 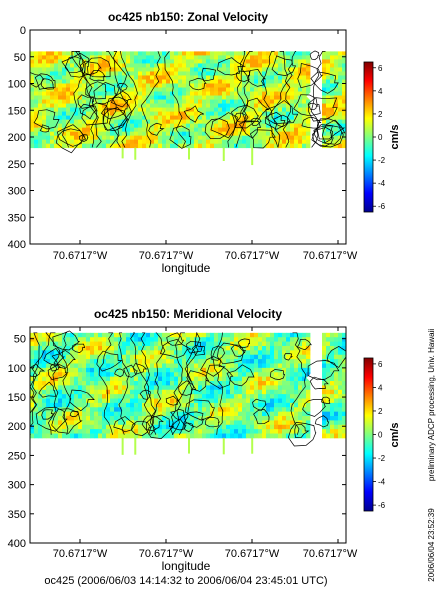 I want to click on meridional-heatmap, so click(x=188, y=393).